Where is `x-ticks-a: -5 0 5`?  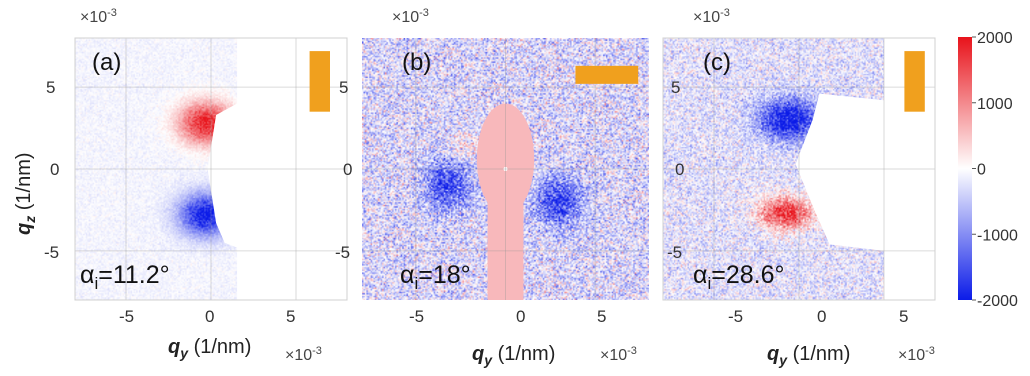 x-ticks-a: -5 0 5 is located at coordinates (207, 316).